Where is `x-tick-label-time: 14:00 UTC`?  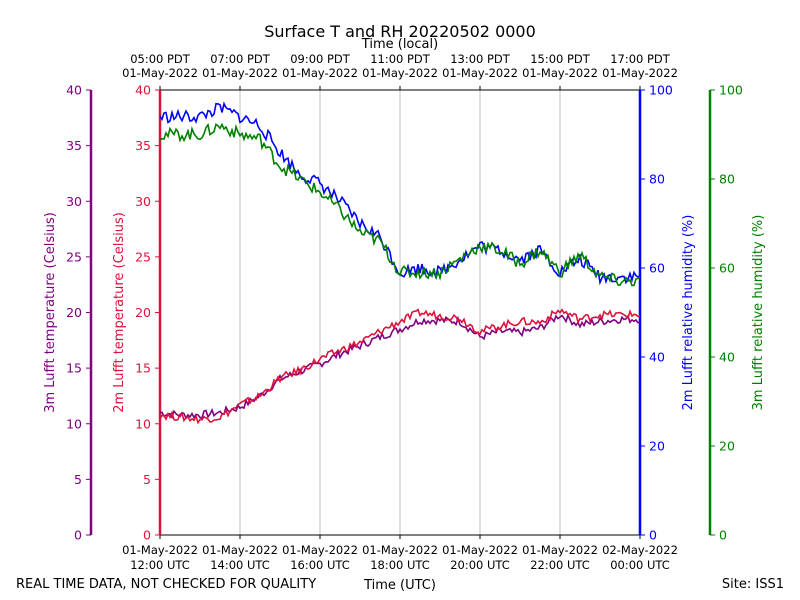 x-tick-label-time: 14:00 UTC is located at coordinates (240, 565).